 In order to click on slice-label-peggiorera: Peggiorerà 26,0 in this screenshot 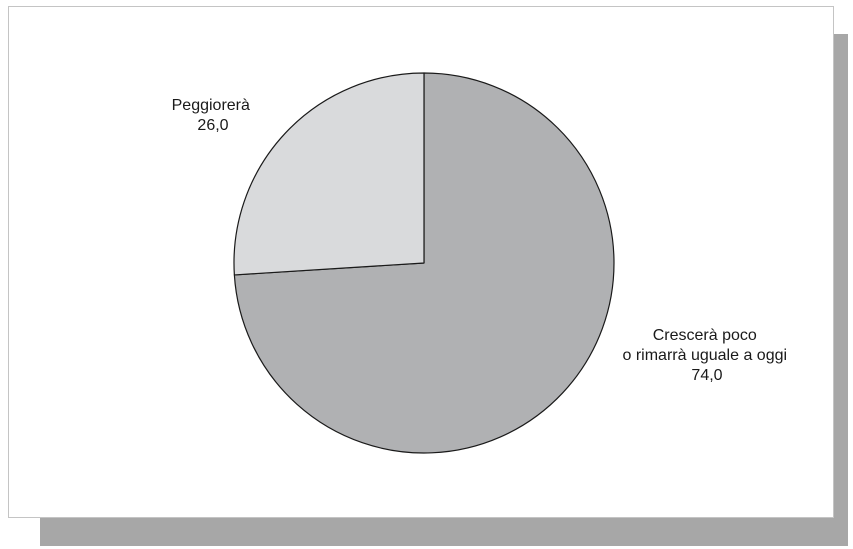, I will do `click(213, 115)`.